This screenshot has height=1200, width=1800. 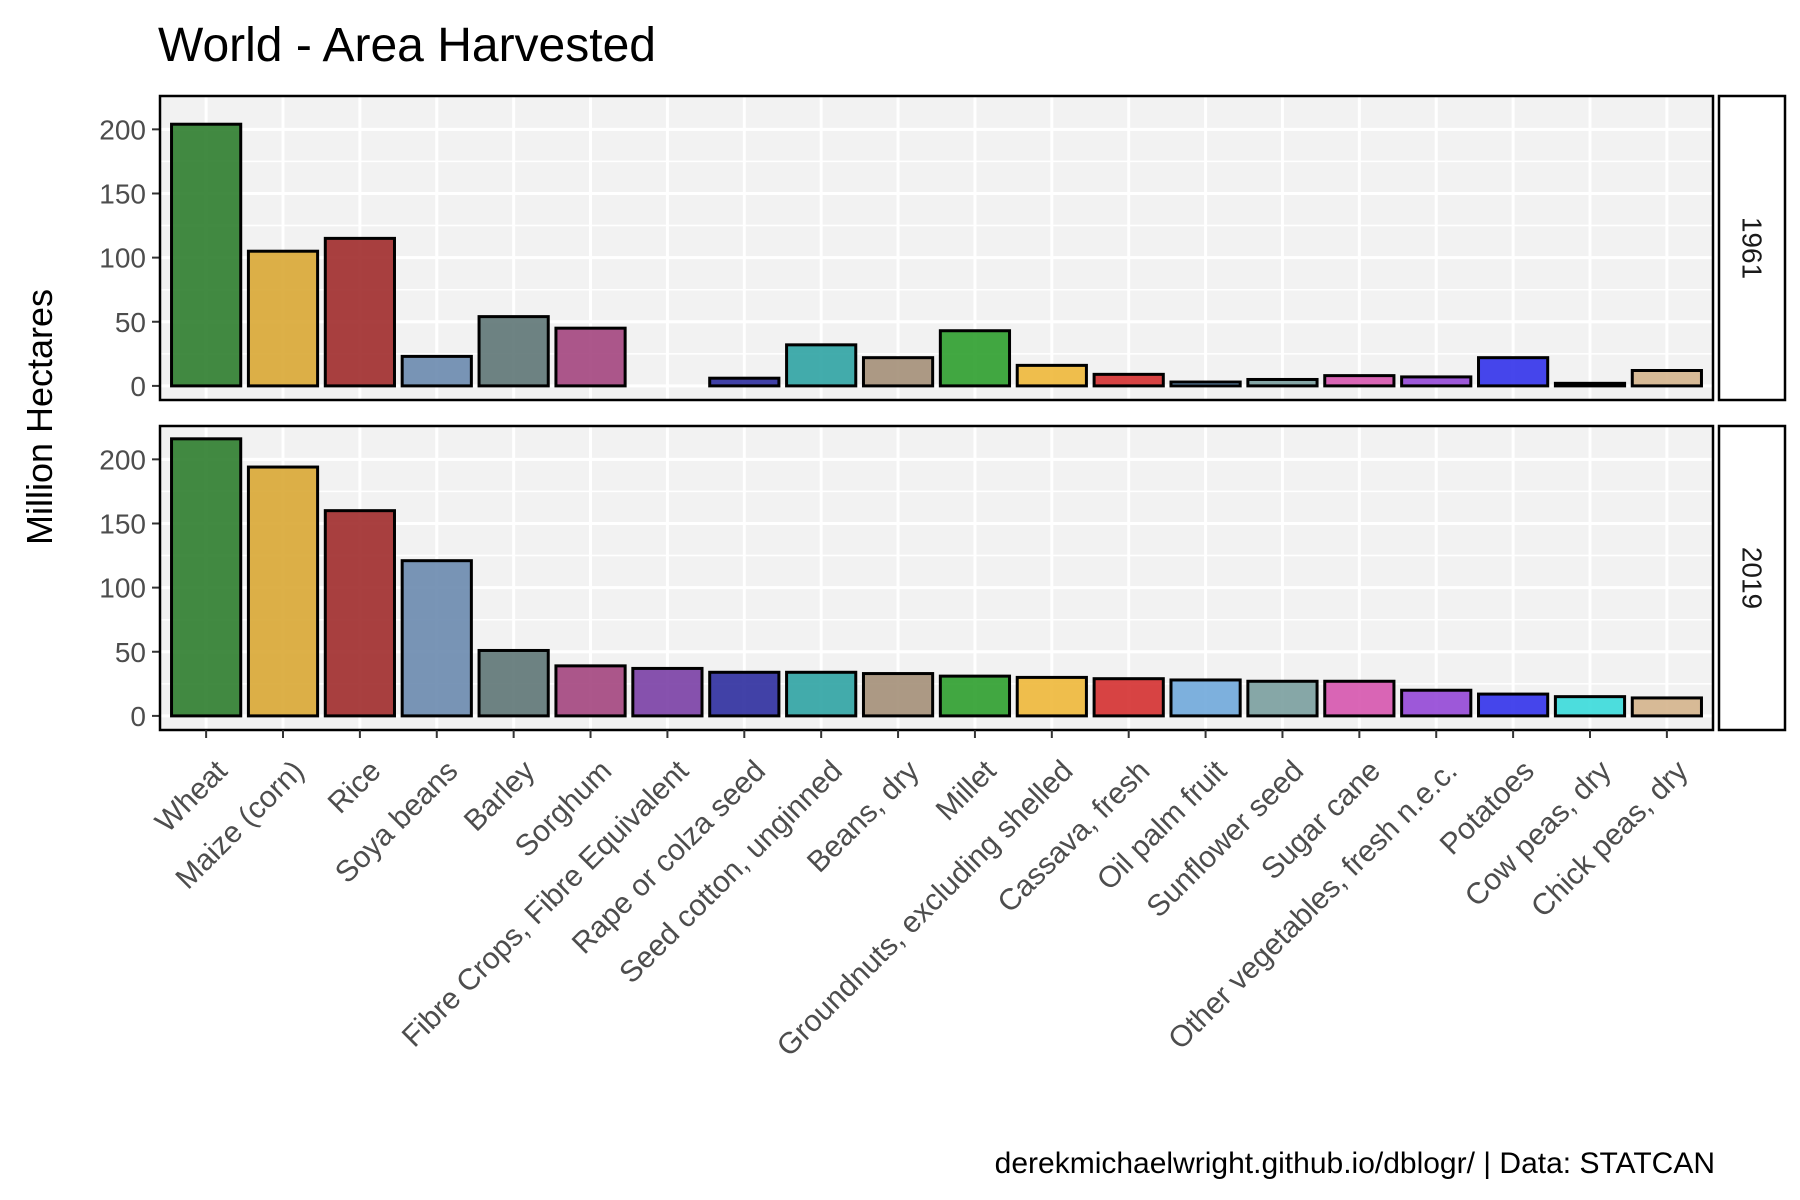 What do you see at coordinates (590, 357) in the screenshot?
I see `bar-1961-sorghum` at bounding box center [590, 357].